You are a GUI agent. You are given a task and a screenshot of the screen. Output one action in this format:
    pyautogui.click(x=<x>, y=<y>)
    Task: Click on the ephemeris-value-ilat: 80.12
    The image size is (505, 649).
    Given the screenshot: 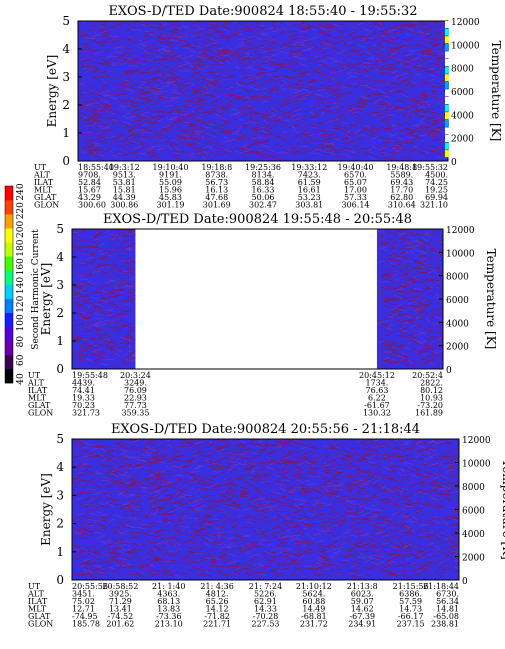 What is the action you would take?
    pyautogui.click(x=431, y=390)
    